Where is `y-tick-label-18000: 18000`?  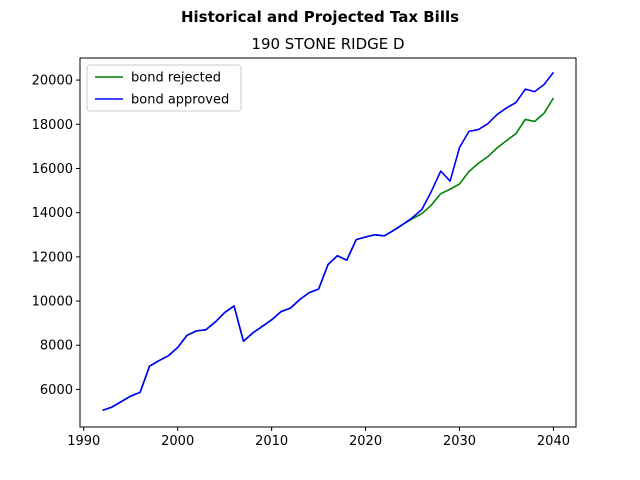 y-tick-label-18000: 18000 is located at coordinates (52, 125).